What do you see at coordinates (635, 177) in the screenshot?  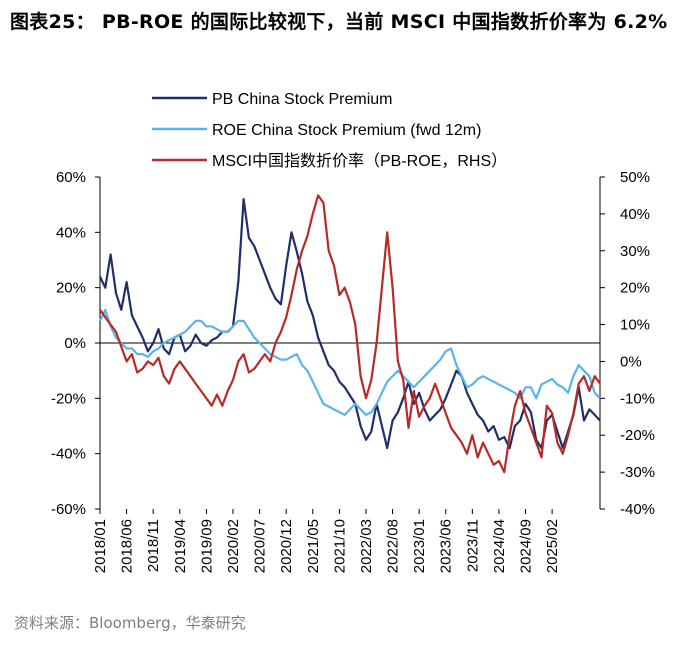 I see `right-tick-label: 50%` at bounding box center [635, 177].